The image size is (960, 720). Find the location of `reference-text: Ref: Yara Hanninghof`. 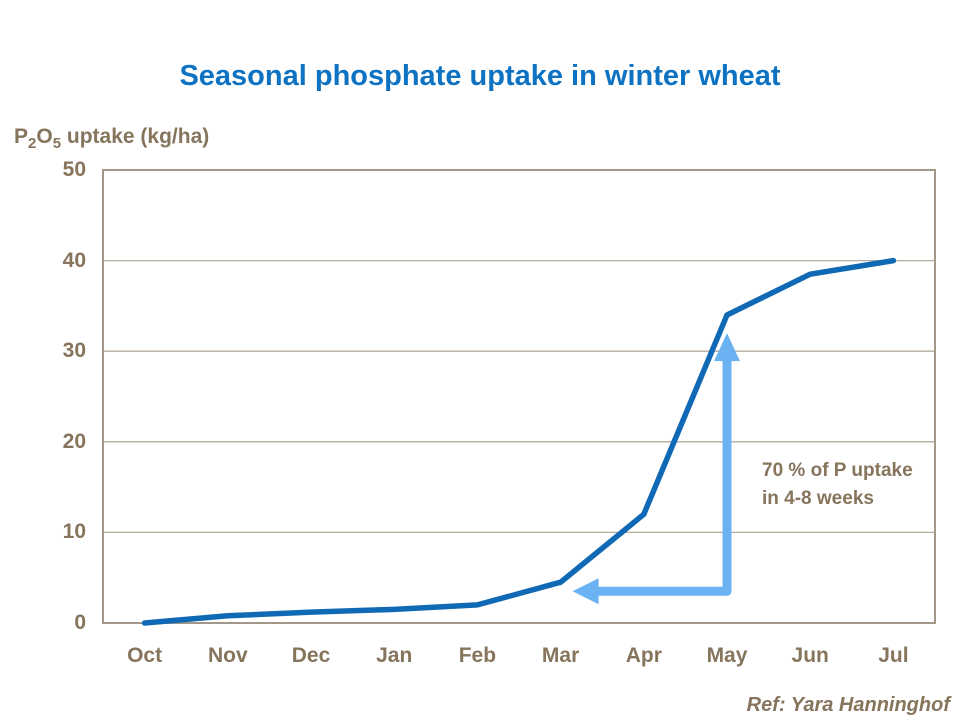

reference-text: Ref: Yara Hanninghof is located at coordinates (848, 705).